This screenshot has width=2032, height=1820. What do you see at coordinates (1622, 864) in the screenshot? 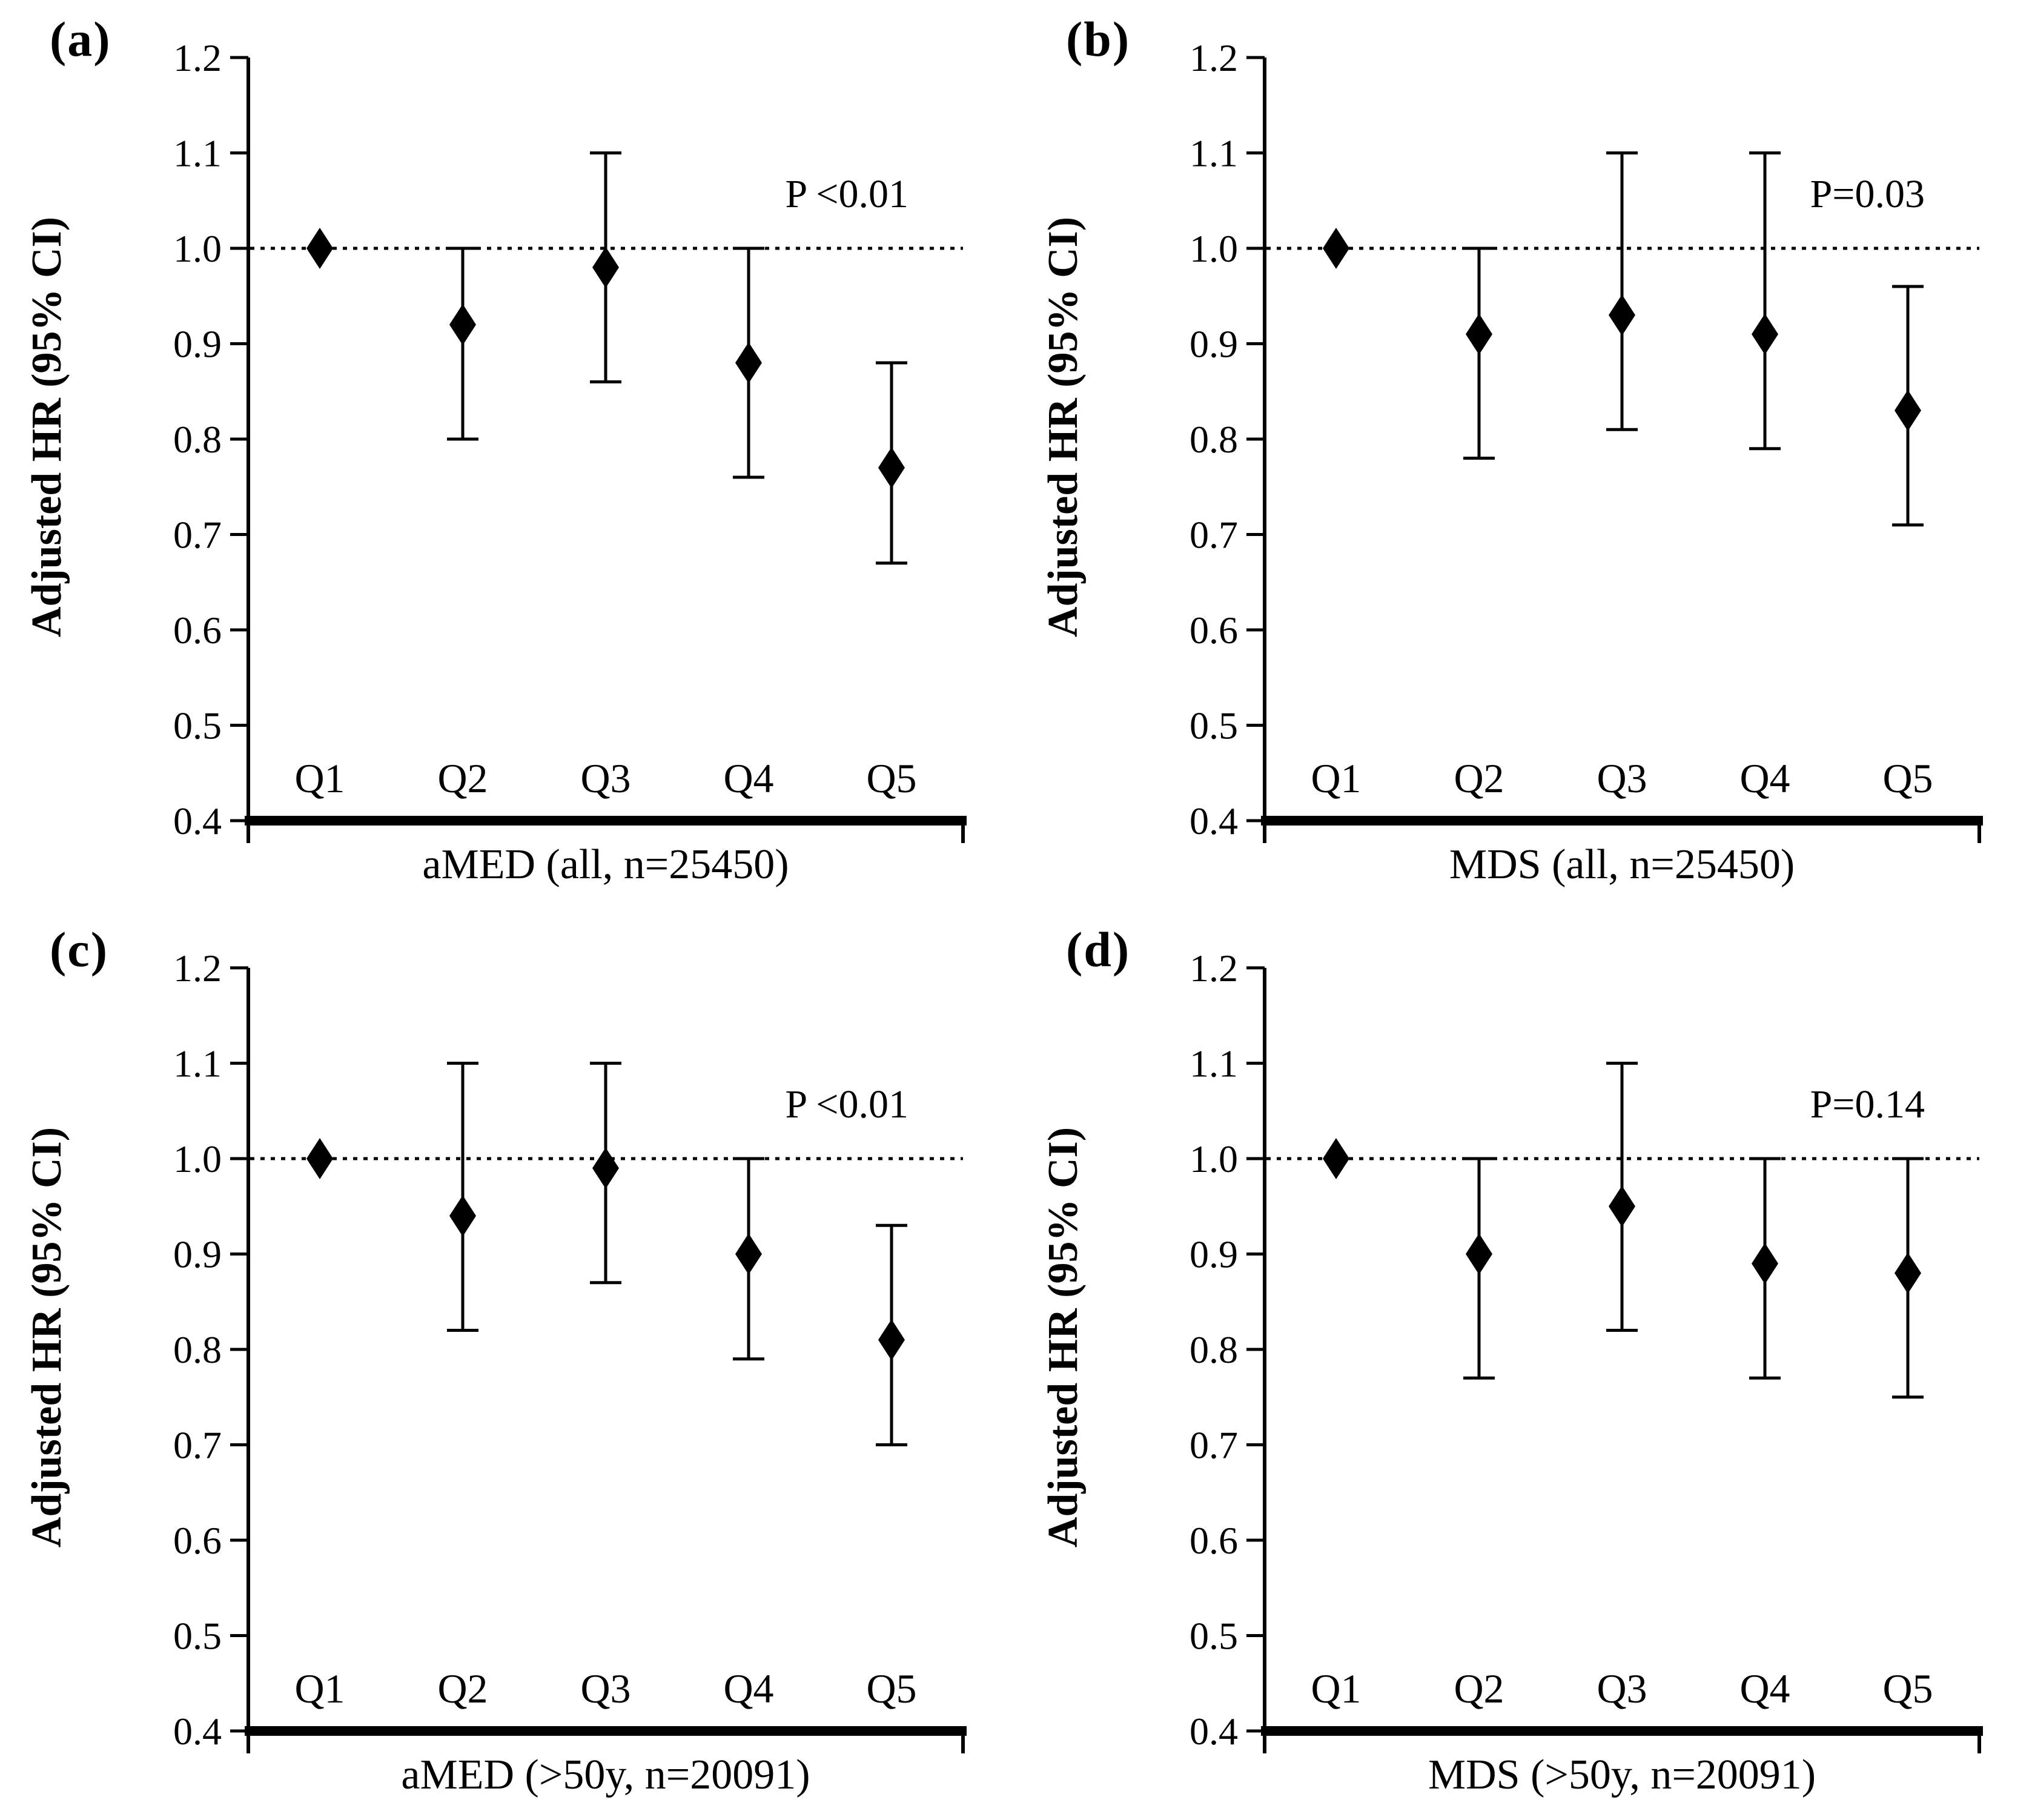
I see `x-axis-title: MDS (all, n=25450)` at bounding box center [1622, 864].